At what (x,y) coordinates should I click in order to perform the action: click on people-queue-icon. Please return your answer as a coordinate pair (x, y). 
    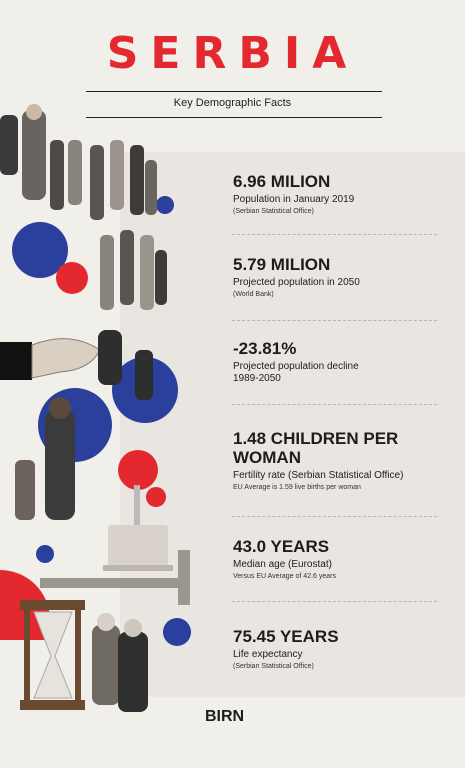
    Looking at the image, I should click on (83, 207).